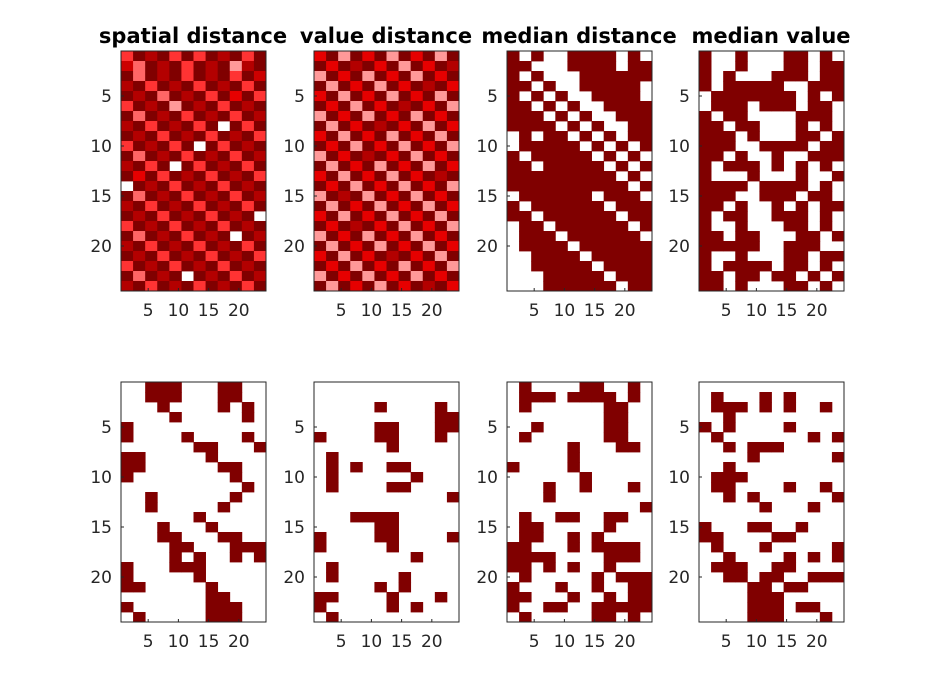  Describe the element at coordinates (101, 478) in the screenshot. I see `y-tick-label: 10` at that location.